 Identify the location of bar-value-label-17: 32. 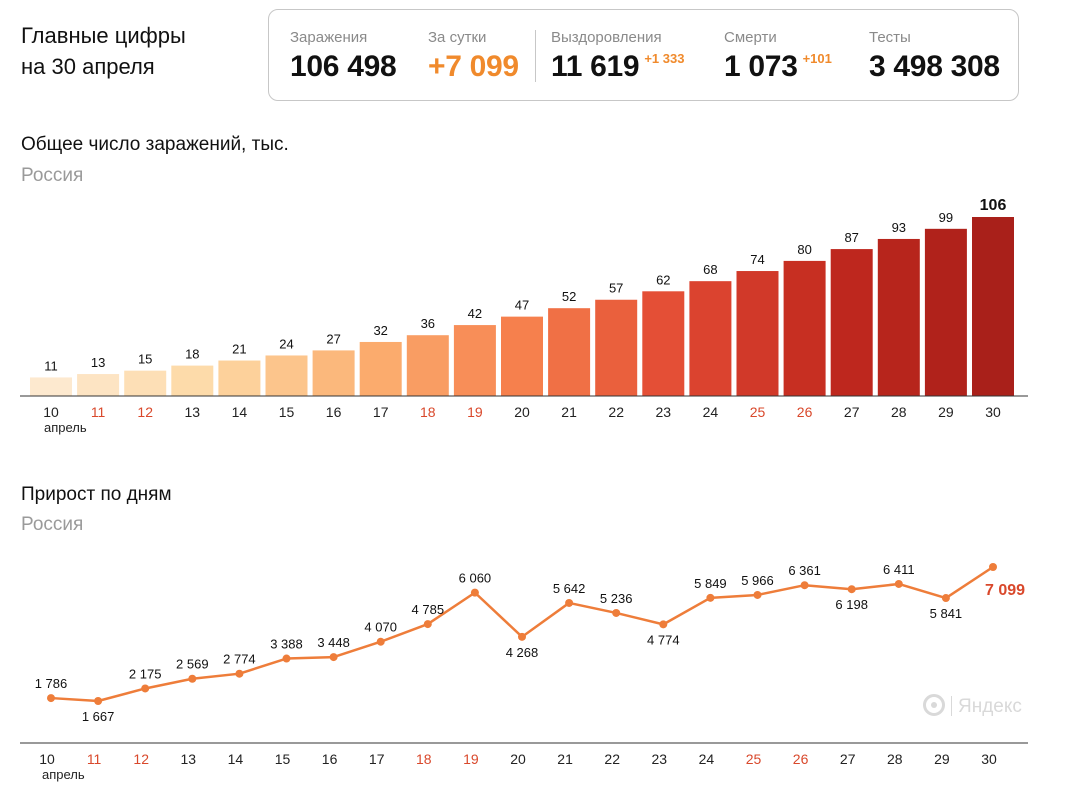
(380, 330).